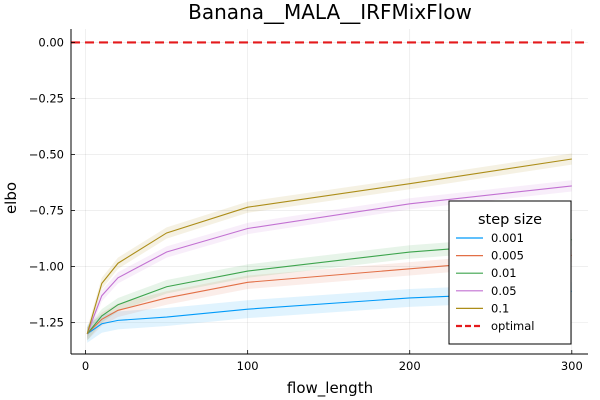 This screenshot has width=600, height=400. Describe the element at coordinates (512, 326) in the screenshot. I see `legend-label-optimal: optimal` at that location.